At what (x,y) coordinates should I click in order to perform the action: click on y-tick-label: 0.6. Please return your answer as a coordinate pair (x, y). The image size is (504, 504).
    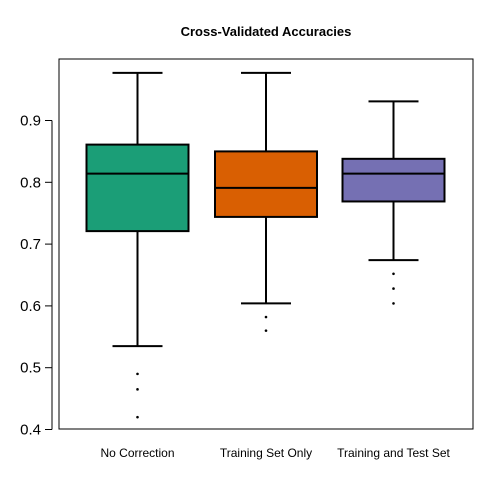
    Looking at the image, I should click on (30, 306).